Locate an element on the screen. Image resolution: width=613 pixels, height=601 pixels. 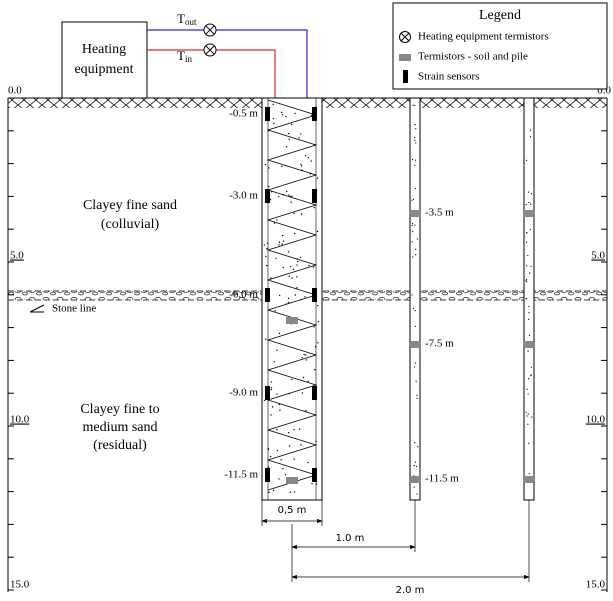
layer-label: Clayey fine sand is located at coordinates (130, 205).